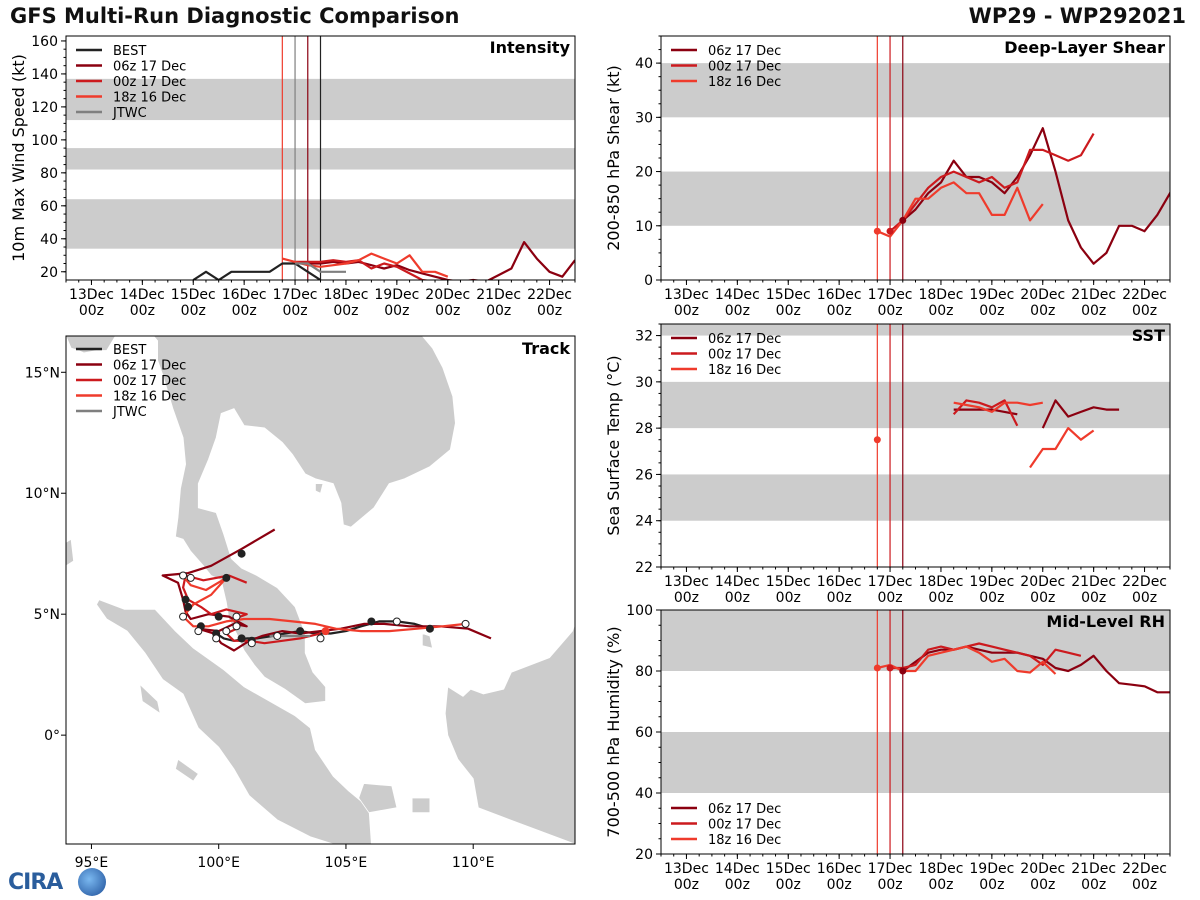 The width and height of the screenshot is (1200, 900). I want to click on intensity-ytick-label: 160, so click(44, 42).